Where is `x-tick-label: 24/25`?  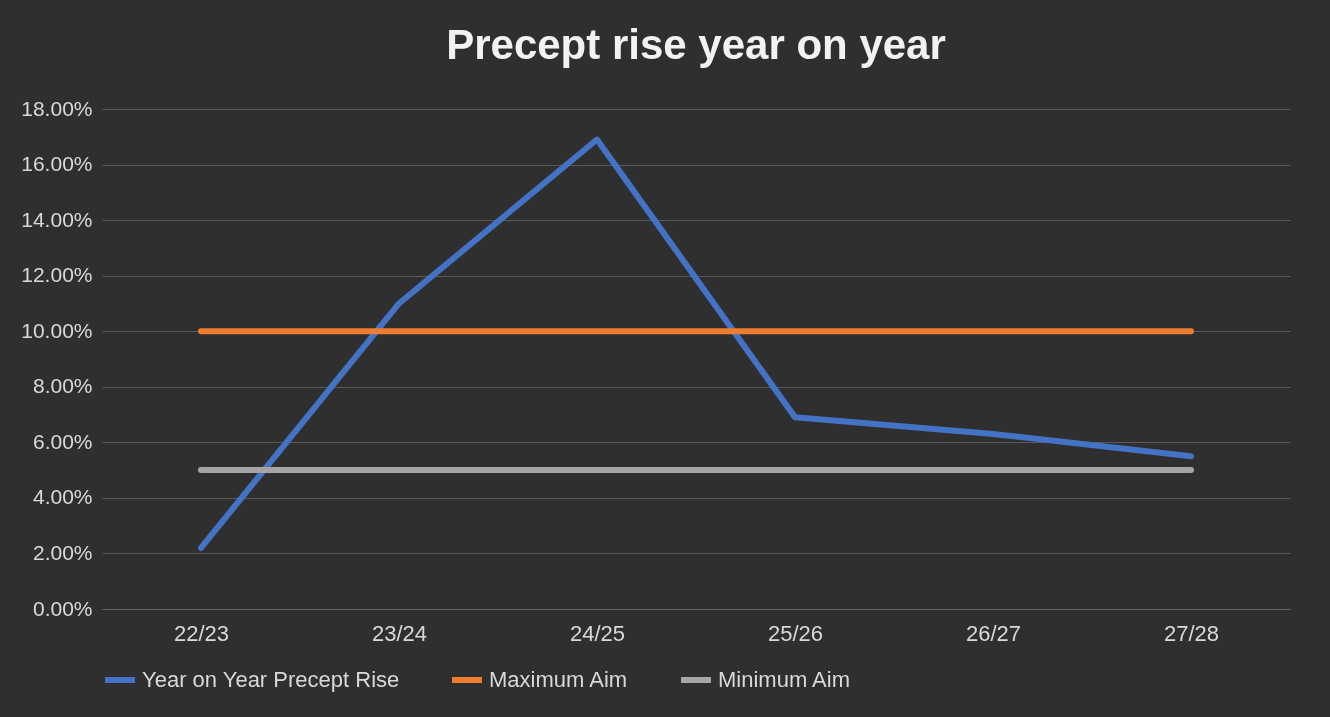
x-tick-label: 24/25 is located at coordinates (597, 633).